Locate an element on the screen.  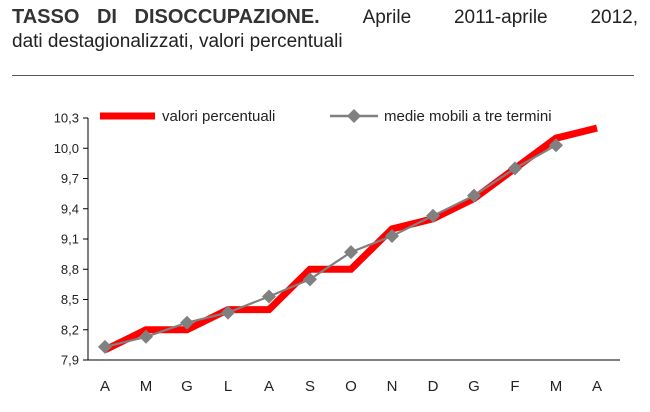
y-tick-label: 9,1 is located at coordinates (70, 239).